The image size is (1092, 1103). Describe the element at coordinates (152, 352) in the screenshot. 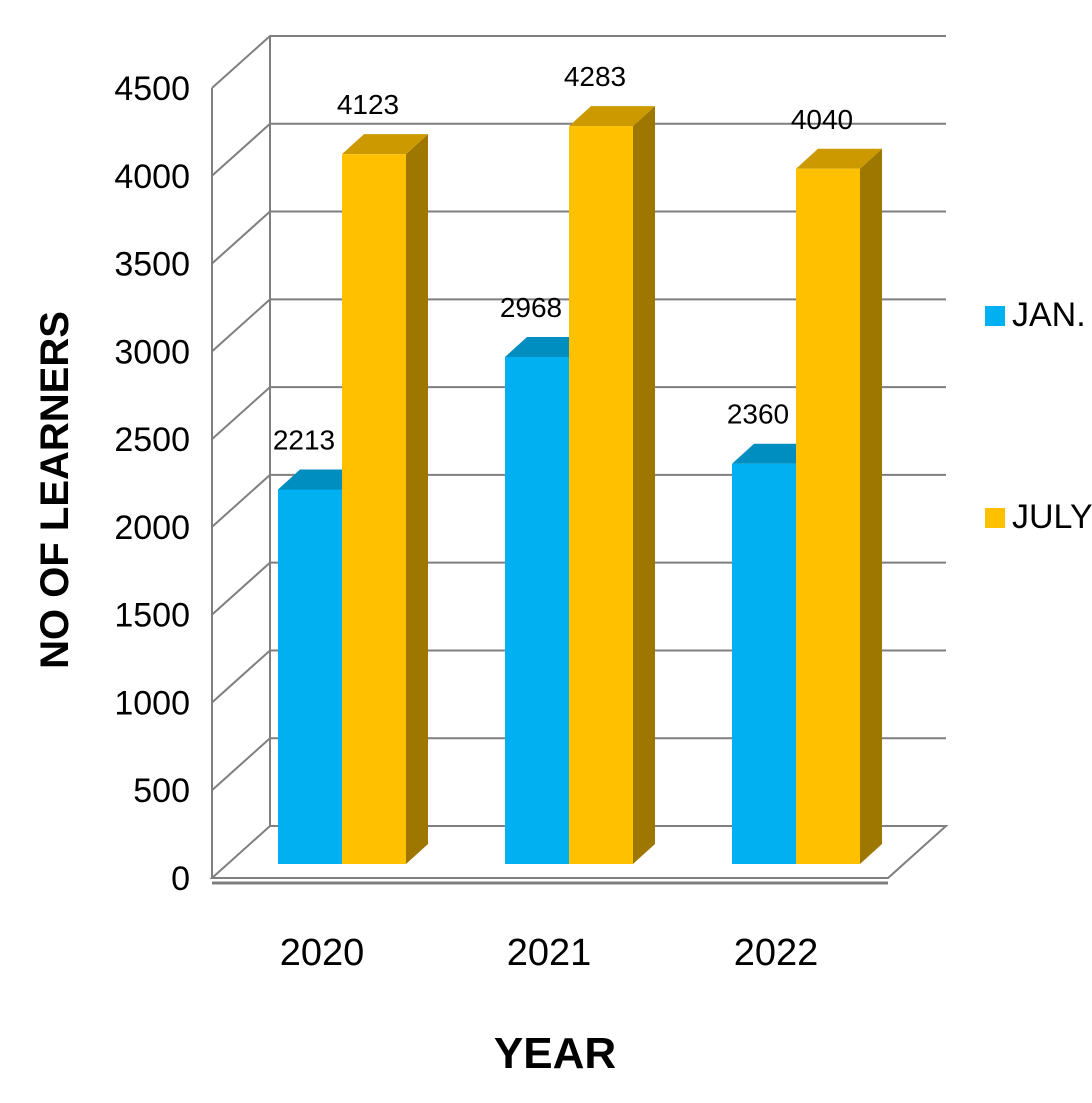

I see `y-tick-label: 3000` at that location.